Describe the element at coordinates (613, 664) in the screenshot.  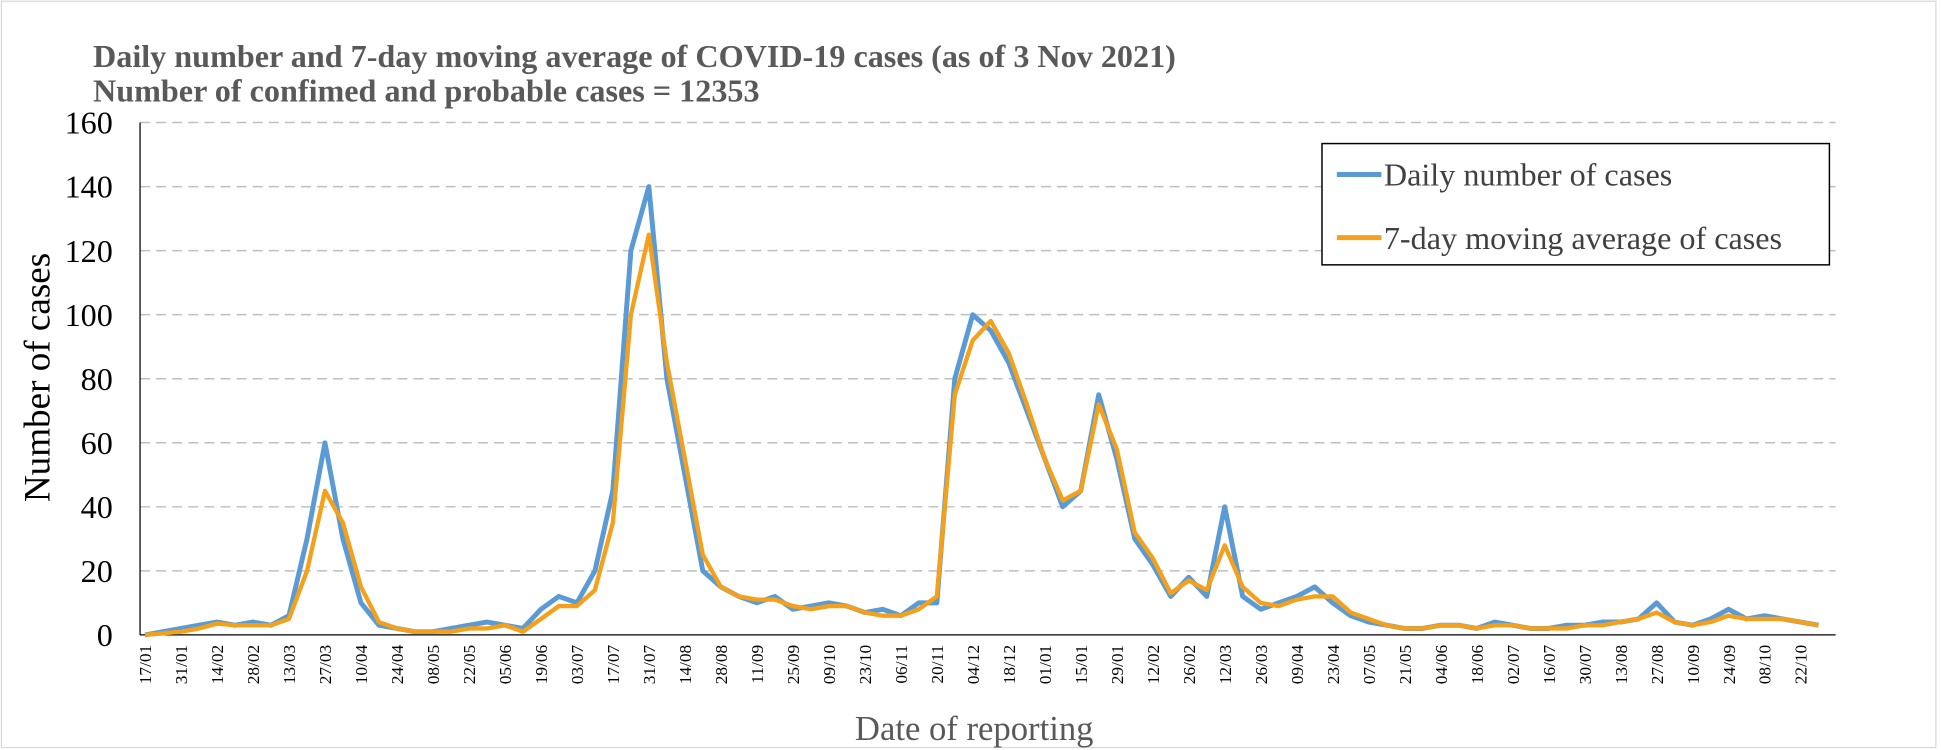
I see `x-tick-label: 17/07` at that location.